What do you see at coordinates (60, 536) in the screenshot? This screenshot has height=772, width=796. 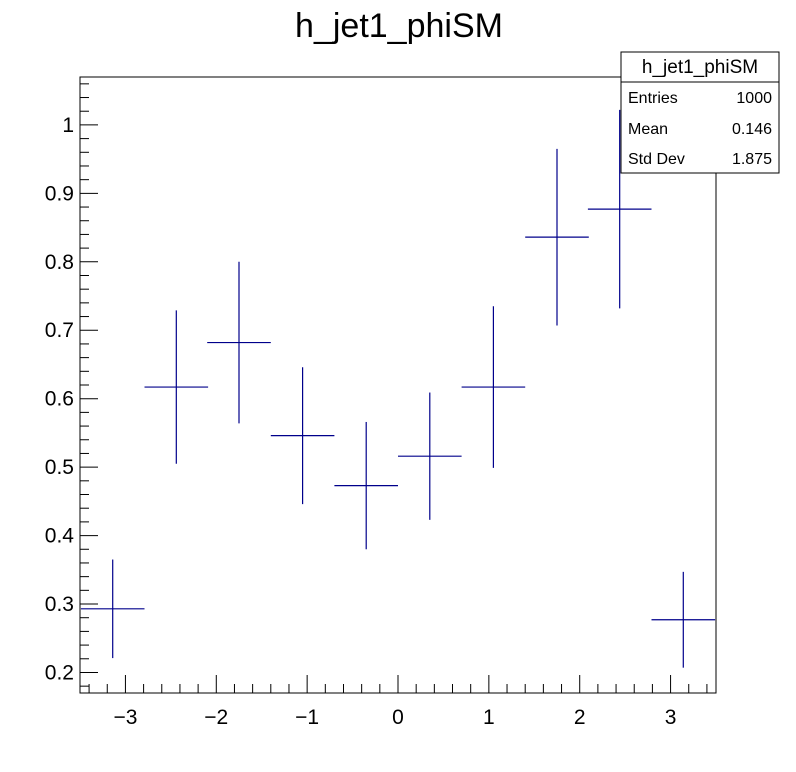 I see `y-tick-label: 0.4` at bounding box center [60, 536].